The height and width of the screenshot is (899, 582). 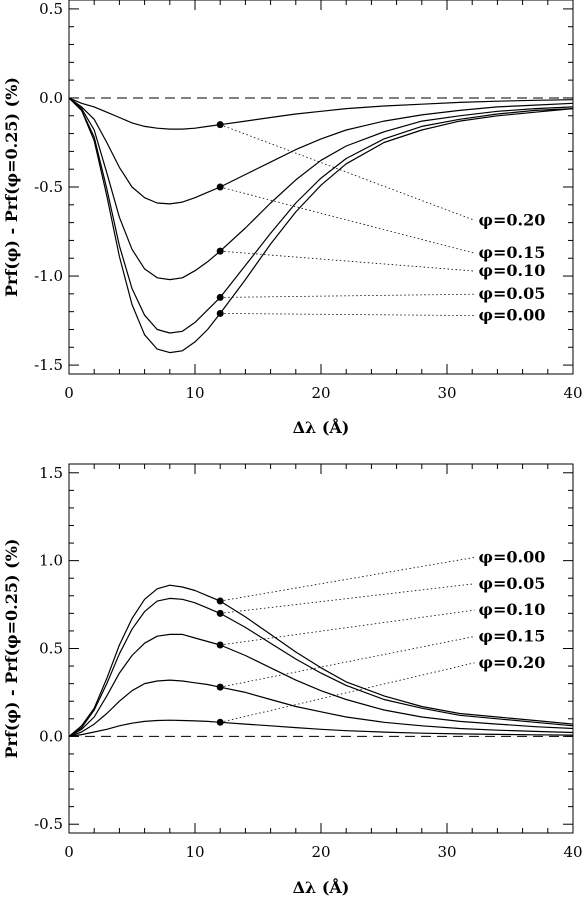 I want to click on y-tick-label: 1.0, so click(x=51, y=561).